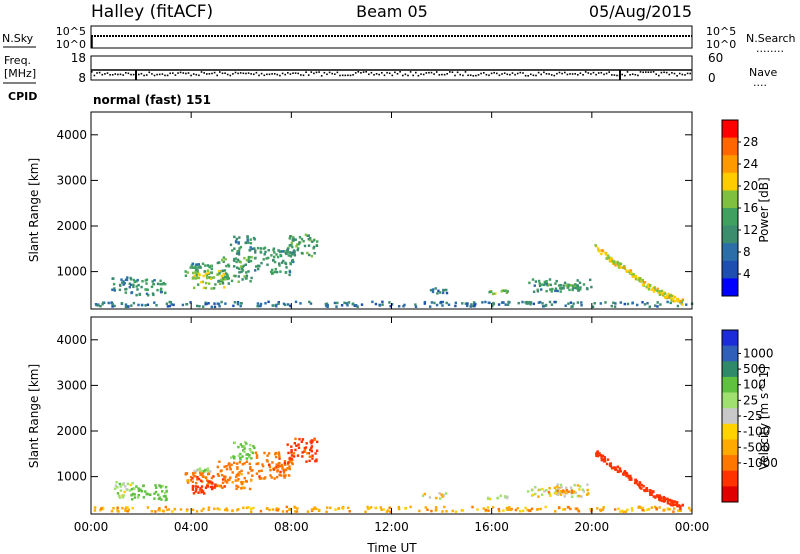 This screenshot has width=800, height=554. Describe the element at coordinates (771, 38) in the screenshot. I see `nsearch-label: N.Search` at that location.